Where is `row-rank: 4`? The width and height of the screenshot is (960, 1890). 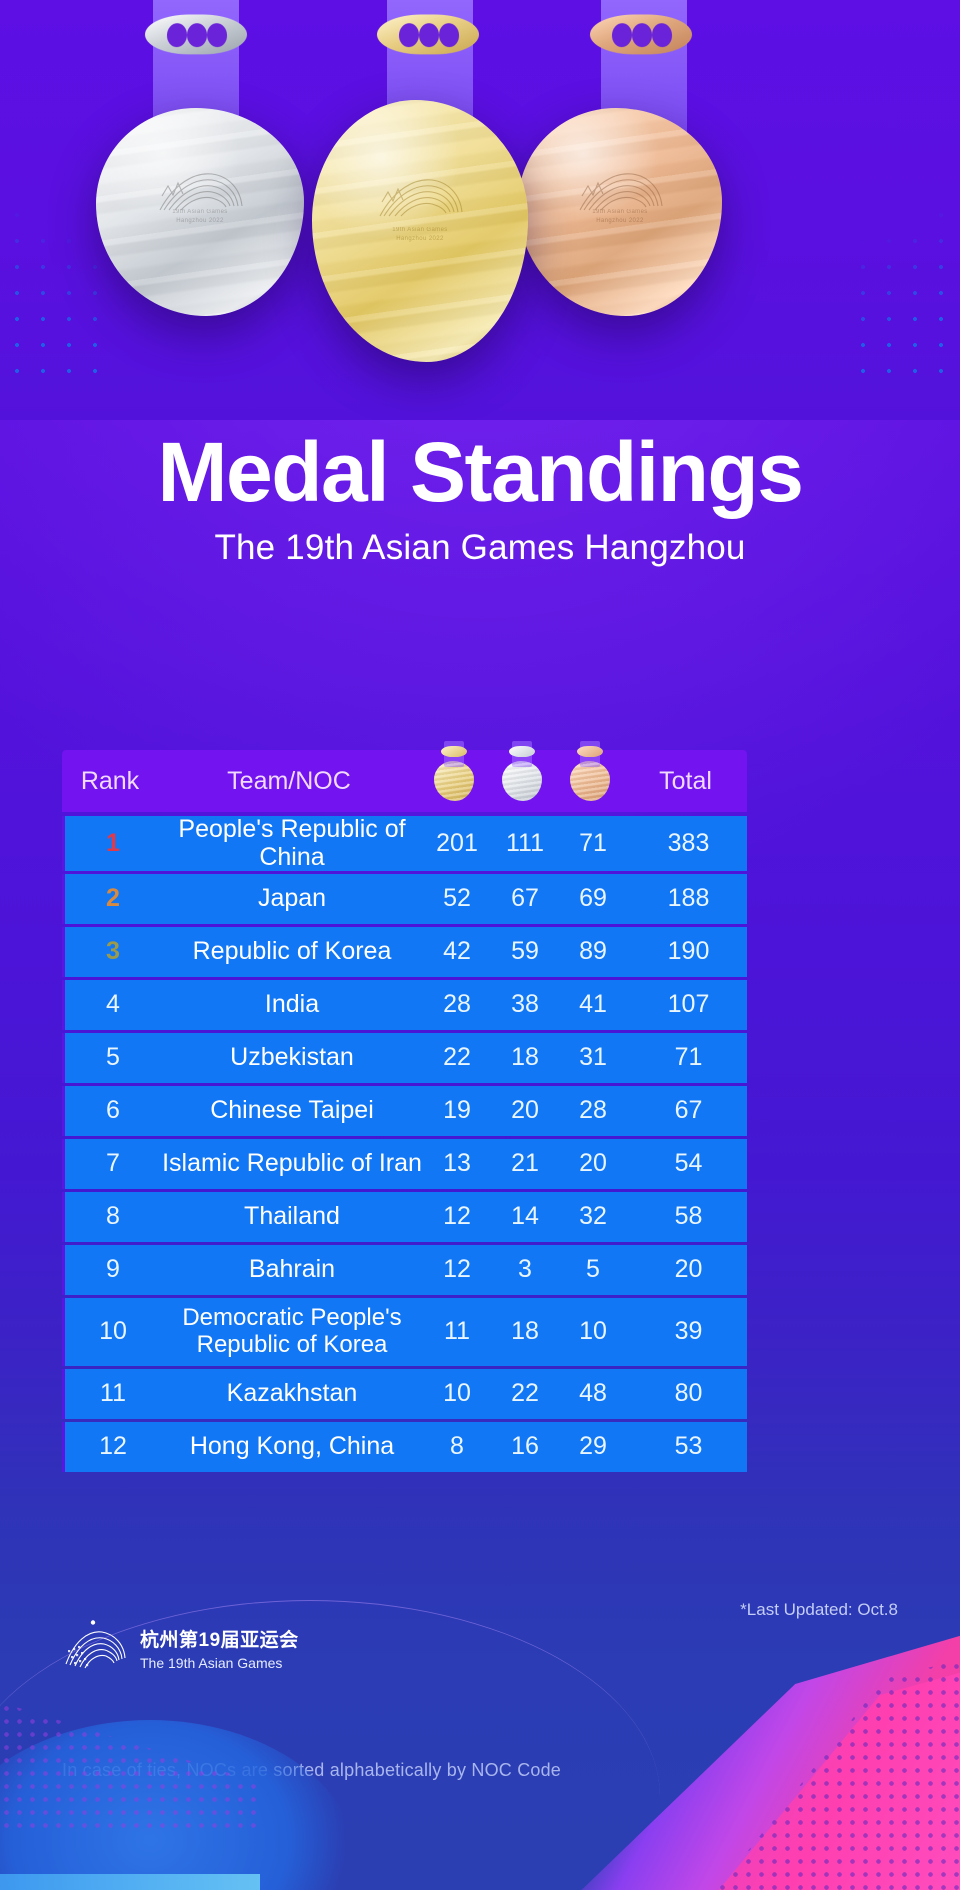
row-rank: 4 is located at coordinates (113, 1004).